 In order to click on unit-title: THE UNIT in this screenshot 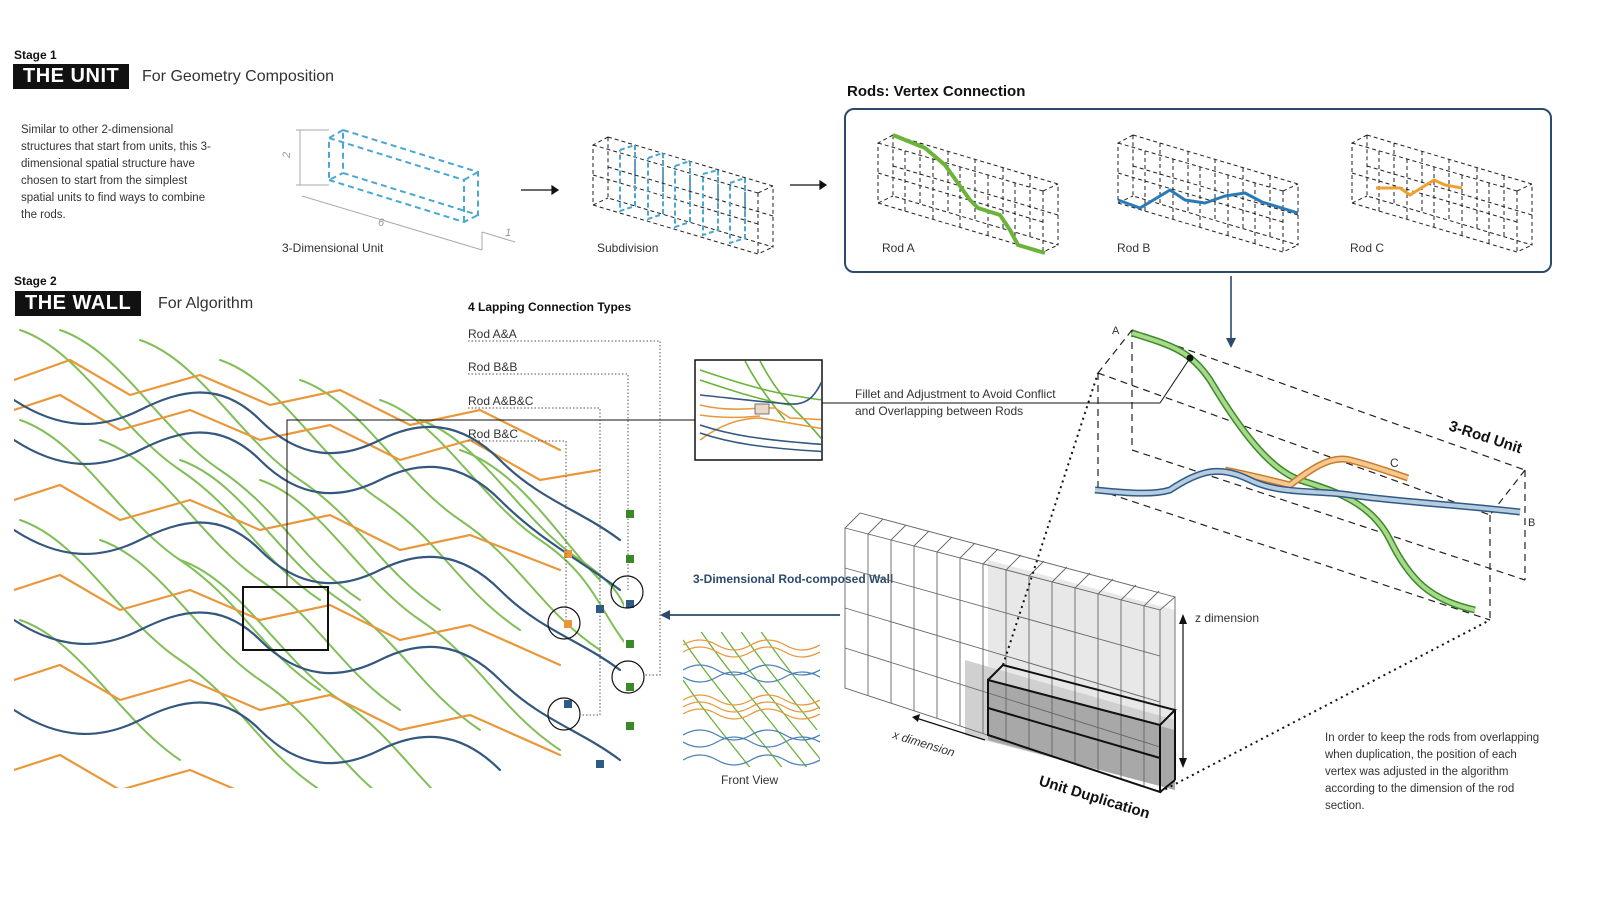, I will do `click(71, 76)`.